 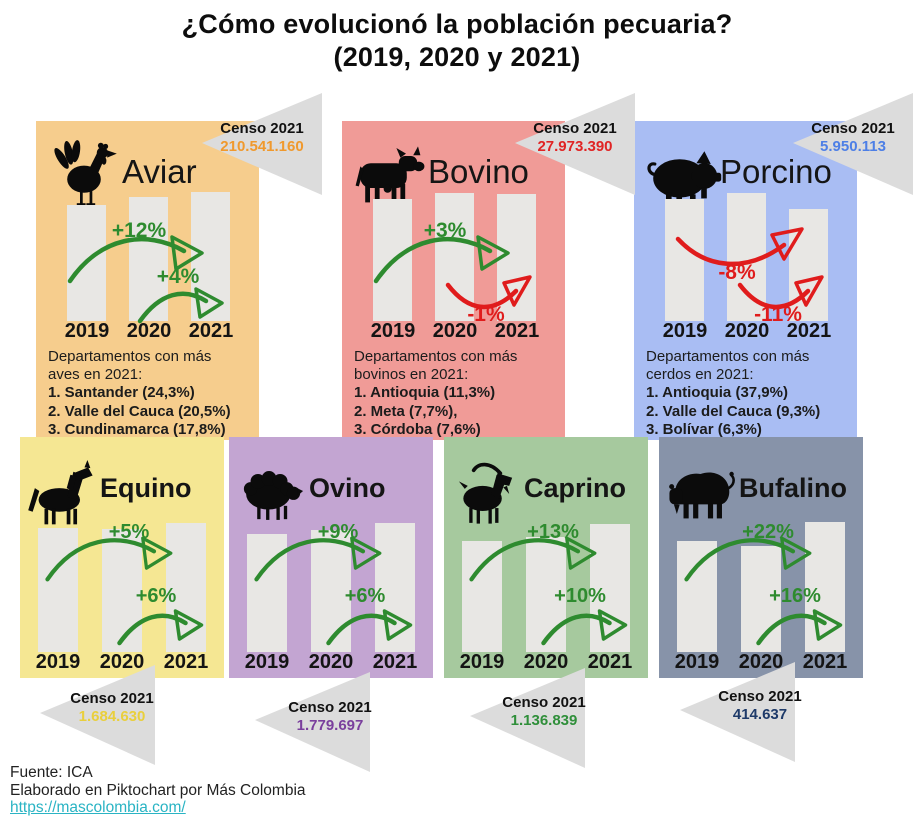 I want to click on censo-callout-triangle-aviar, so click(x=262, y=144).